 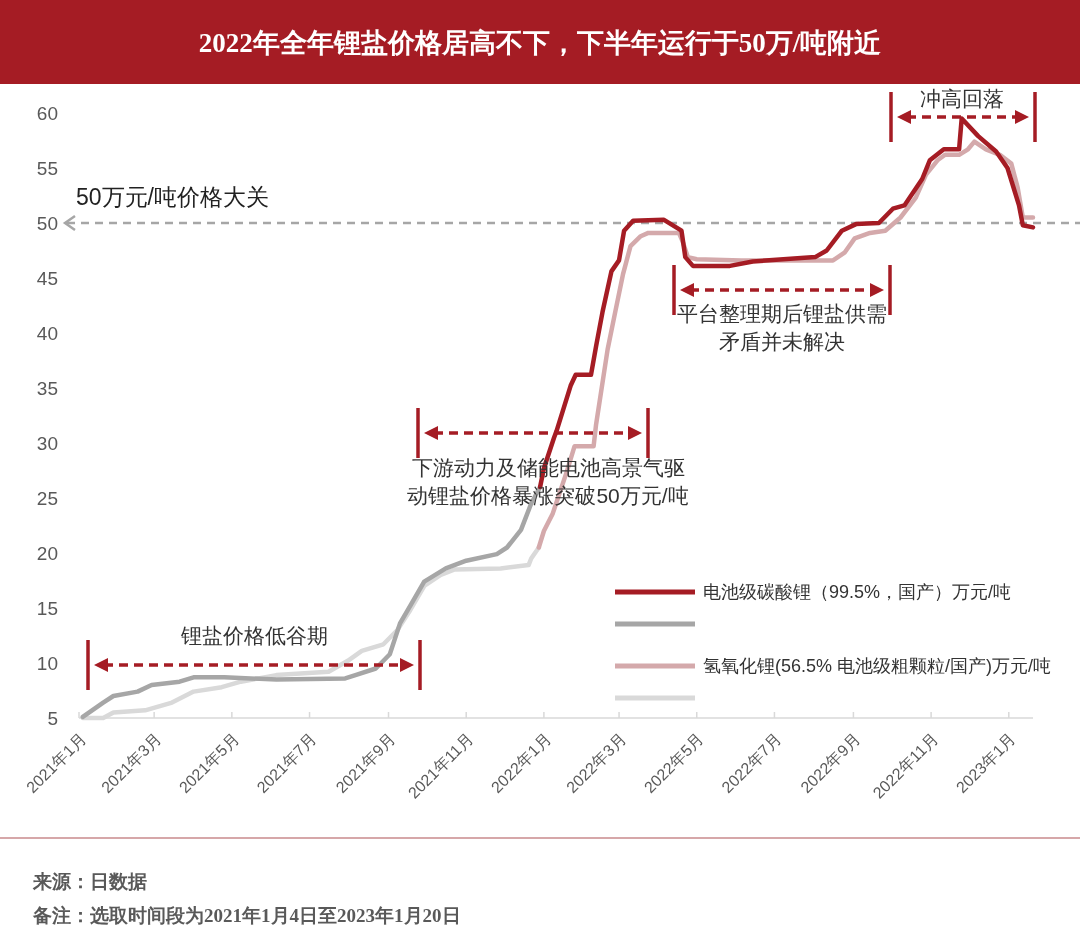 What do you see at coordinates (89, 881) in the screenshot?
I see `source-note: 来源：日数据` at bounding box center [89, 881].